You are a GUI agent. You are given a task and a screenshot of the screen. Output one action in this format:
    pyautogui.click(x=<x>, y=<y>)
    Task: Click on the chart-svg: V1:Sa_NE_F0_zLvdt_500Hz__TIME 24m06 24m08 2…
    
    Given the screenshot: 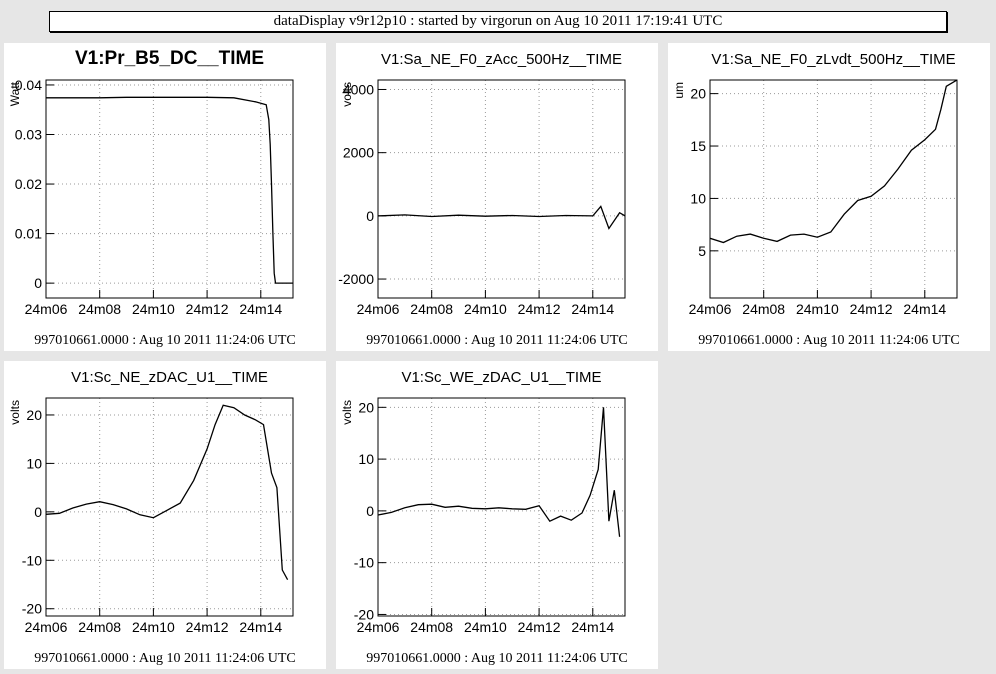 What is the action you would take?
    pyautogui.click(x=816, y=199)
    